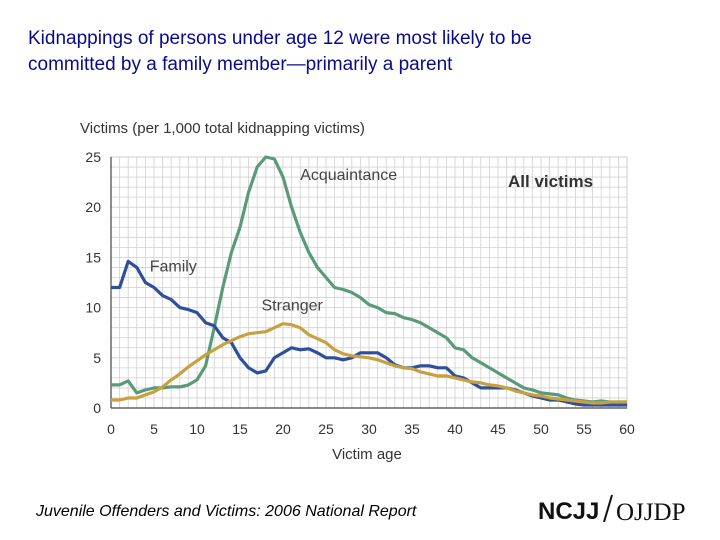 The height and width of the screenshot is (540, 720). Describe the element at coordinates (541, 429) in the screenshot. I see `x-tick-label: 50` at that location.